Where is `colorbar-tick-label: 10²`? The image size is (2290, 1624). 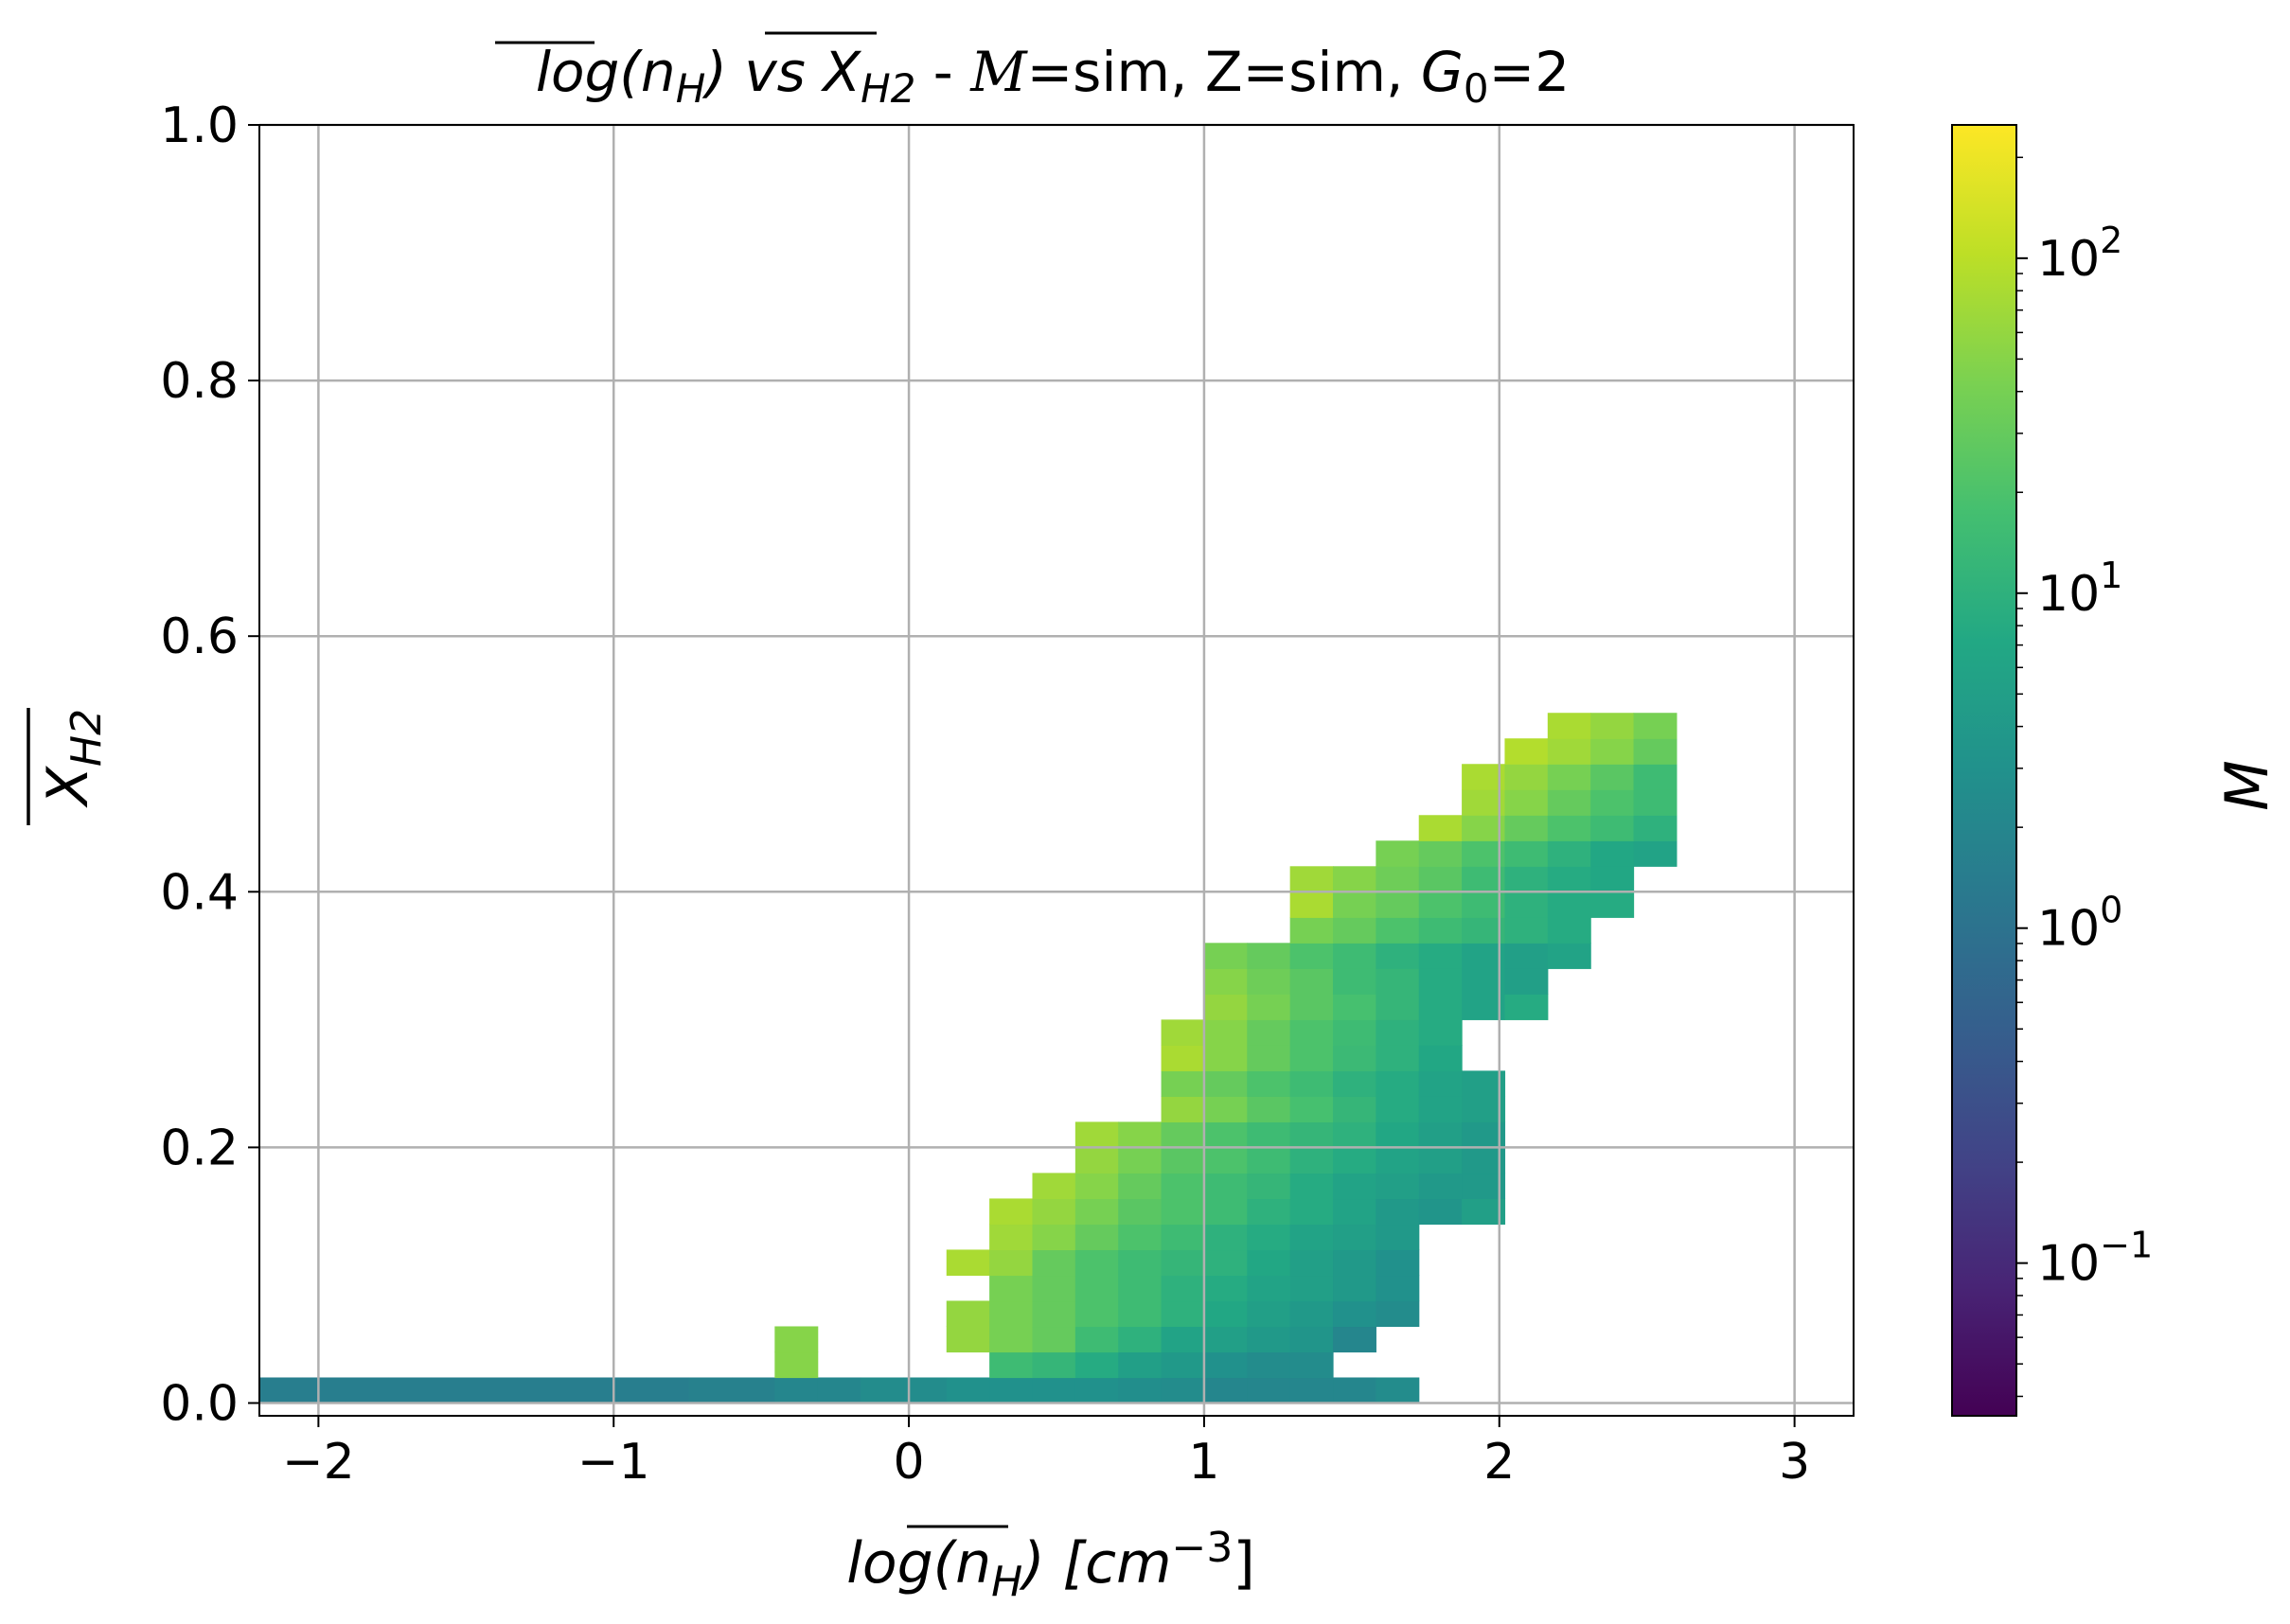 colorbar-tick-label: 10² is located at coordinates (2079, 254).